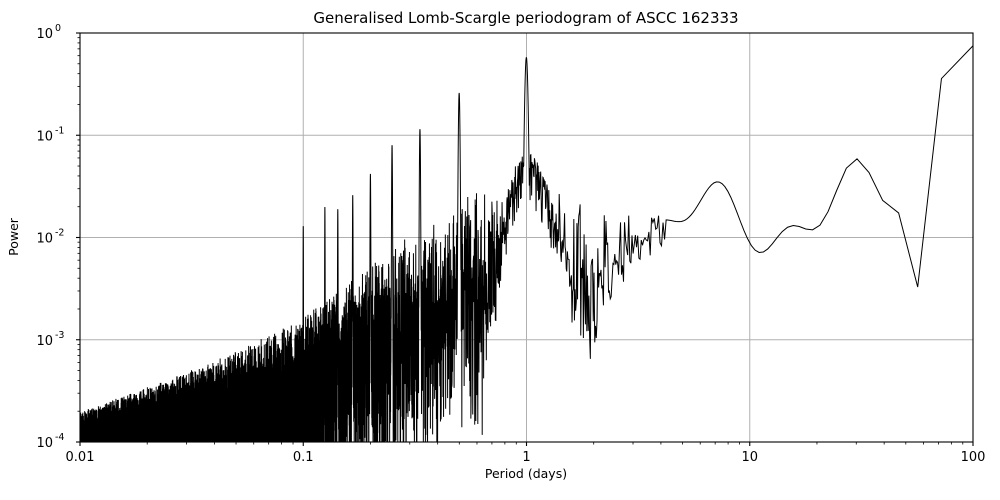 This screenshot has height=500, width=1000. I want to click on y-tick-label: 10 -3, so click(50, 339).